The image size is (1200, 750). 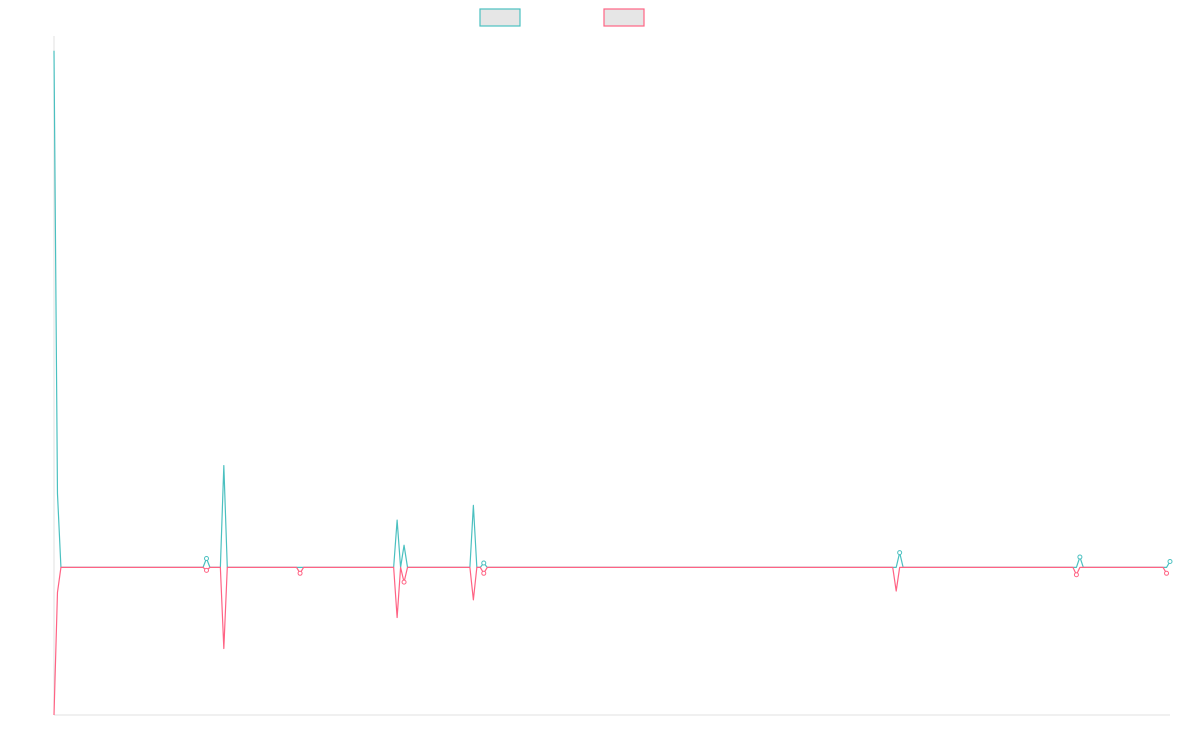 I want to click on legend, so click(x=562, y=17).